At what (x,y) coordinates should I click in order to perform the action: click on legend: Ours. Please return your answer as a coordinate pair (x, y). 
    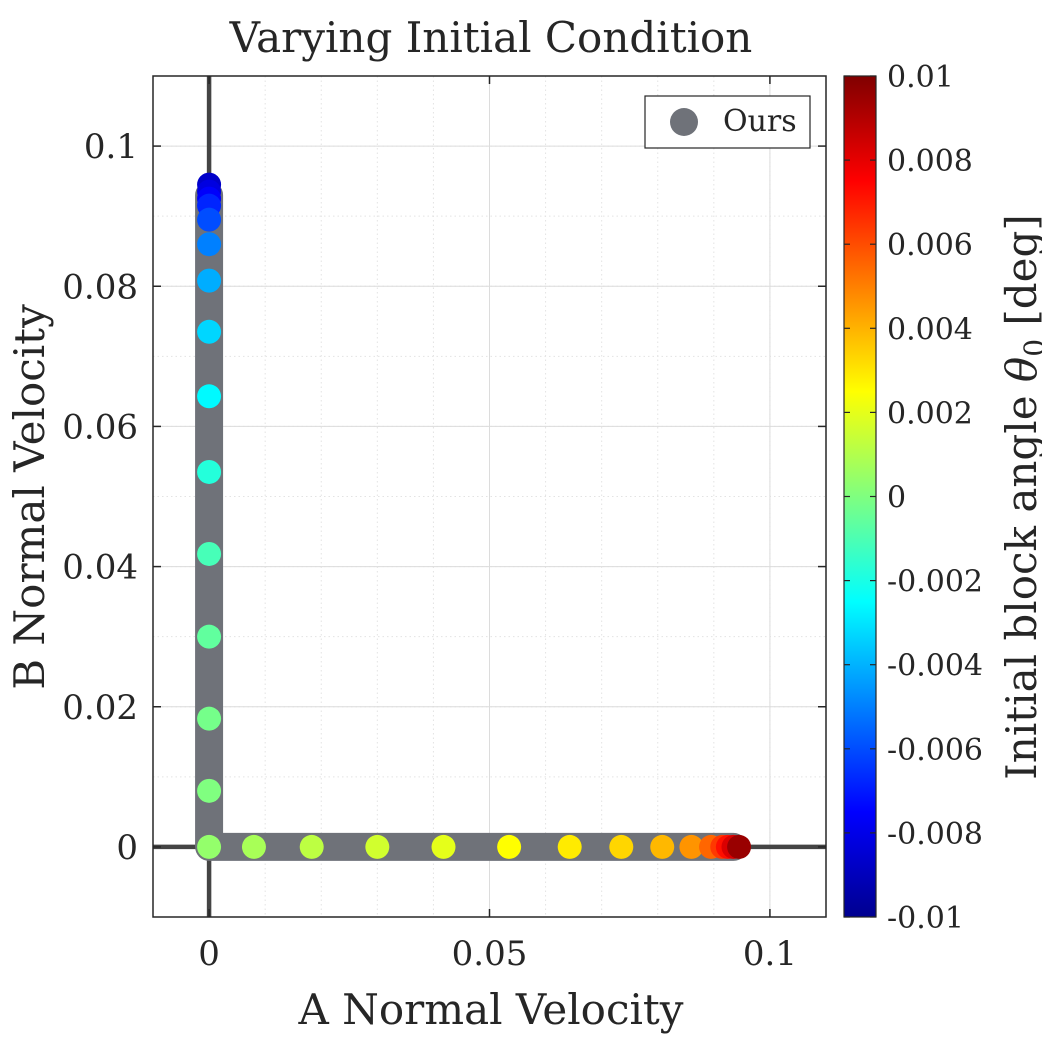
    Looking at the image, I should click on (727, 122).